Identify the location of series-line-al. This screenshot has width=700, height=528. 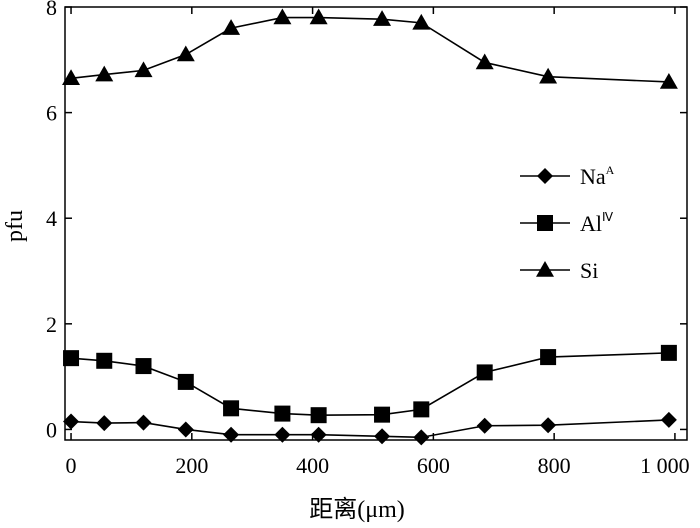
(369, 384).